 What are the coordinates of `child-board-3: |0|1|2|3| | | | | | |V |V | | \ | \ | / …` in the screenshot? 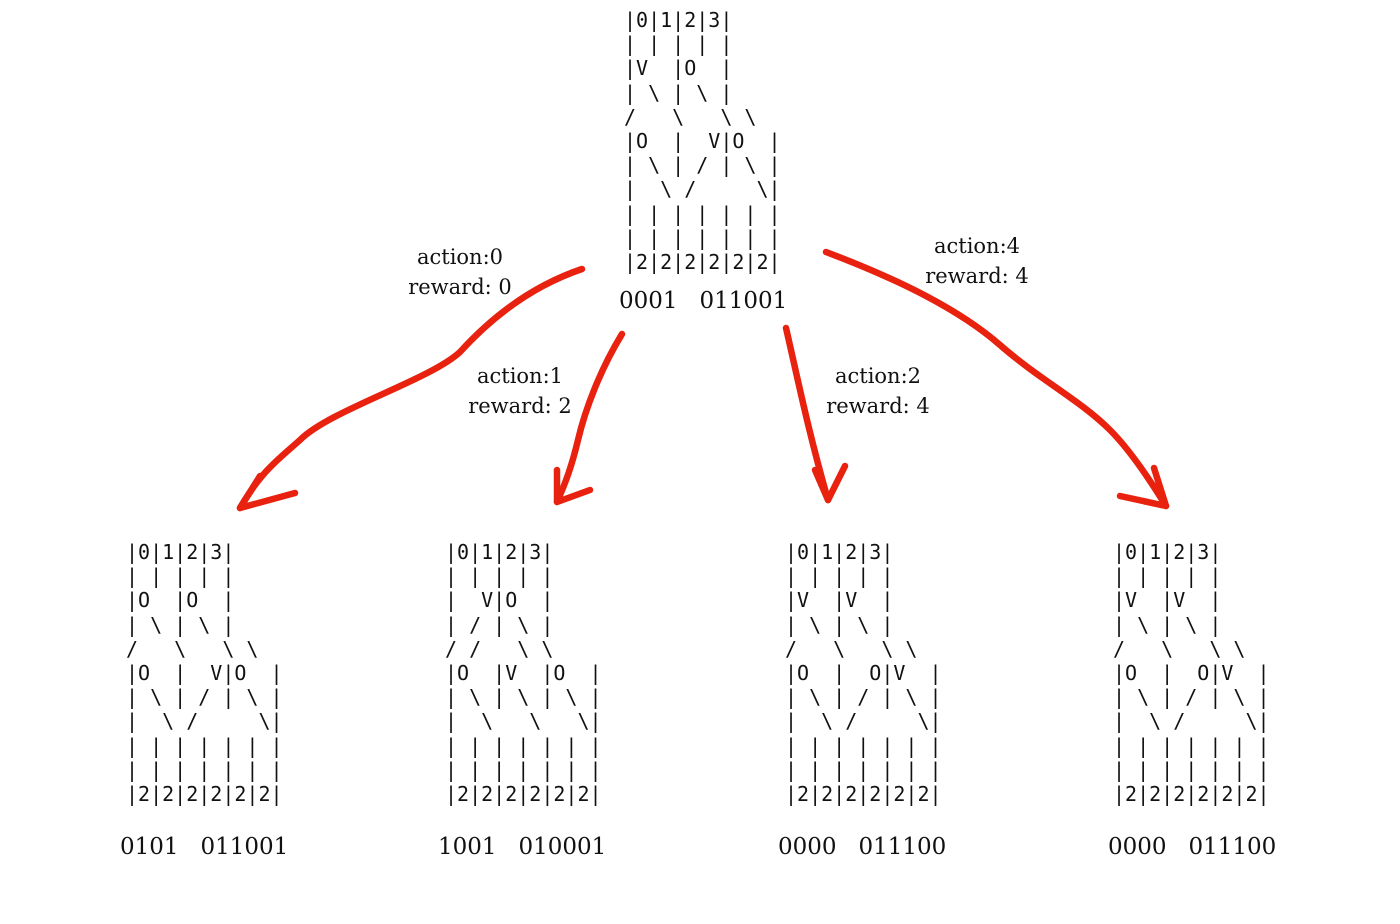 It's located at (1191, 673).